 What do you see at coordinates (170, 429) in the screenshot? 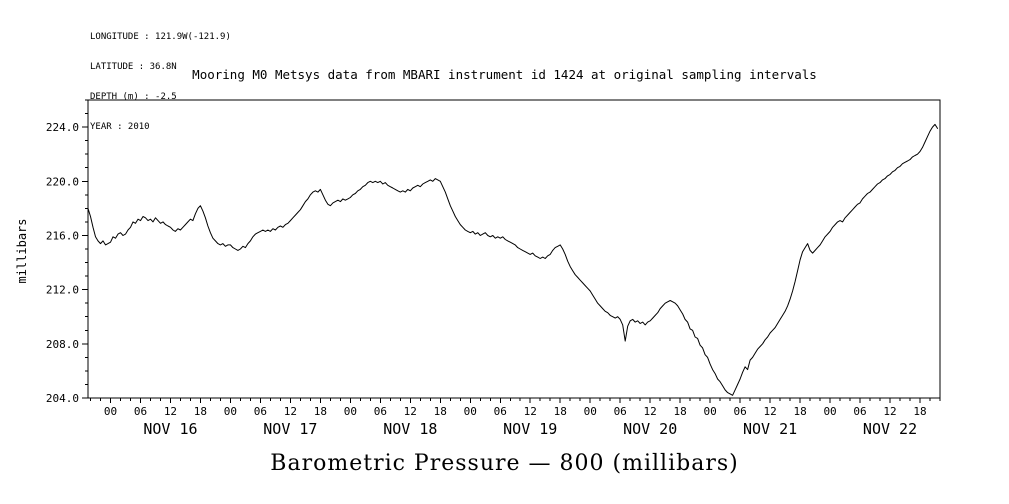
I see `day-label: NOV 16` at bounding box center [170, 429].